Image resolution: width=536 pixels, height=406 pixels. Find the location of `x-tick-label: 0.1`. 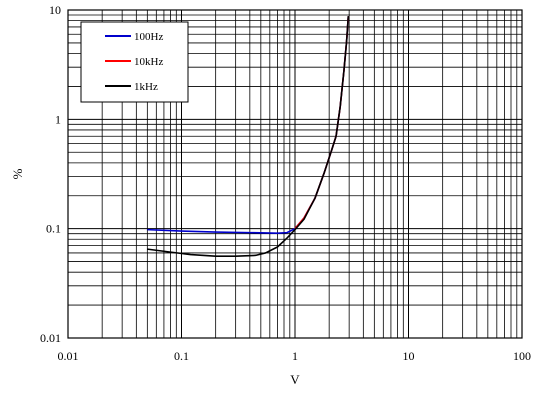

x-tick-label: 0.1 is located at coordinates (181, 356).